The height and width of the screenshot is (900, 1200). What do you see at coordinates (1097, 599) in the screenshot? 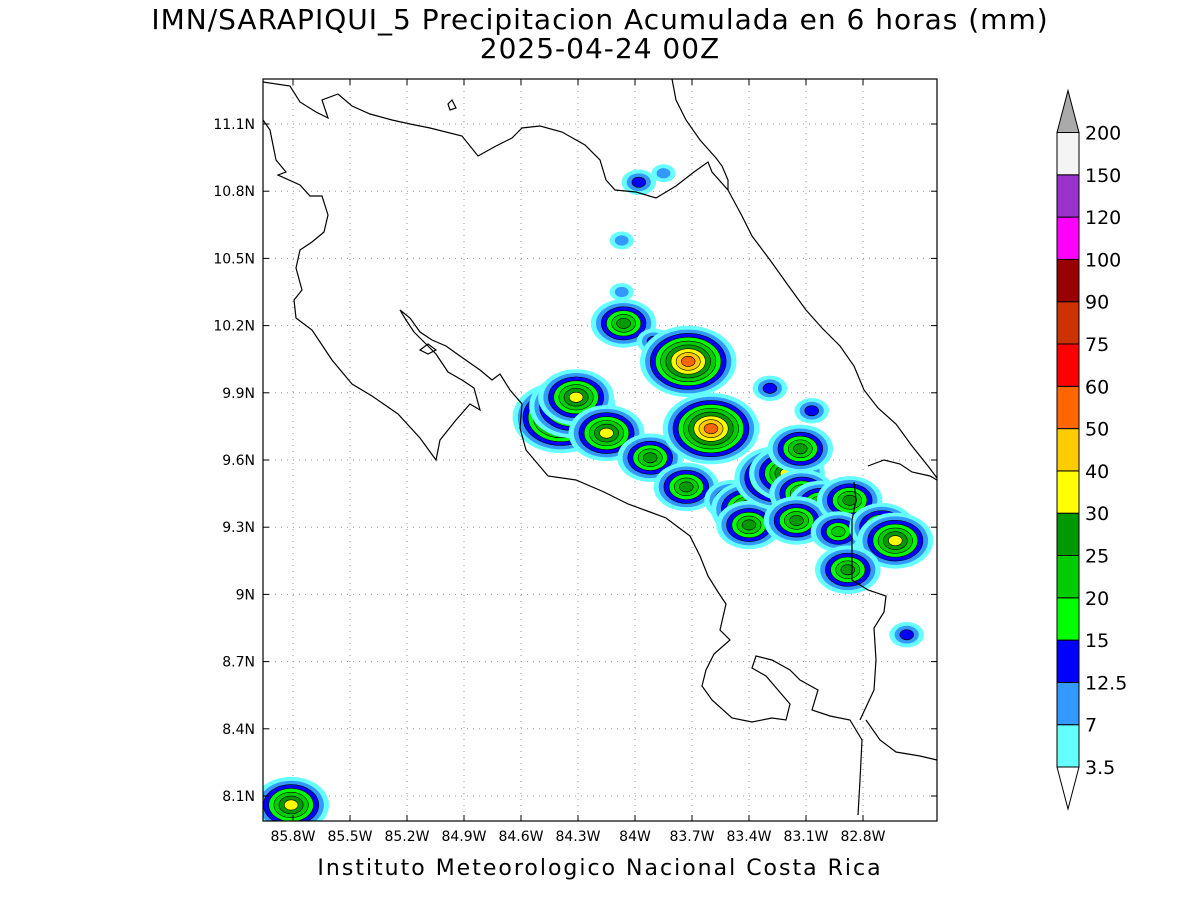
I see `legend-level-label: 20` at bounding box center [1097, 599].